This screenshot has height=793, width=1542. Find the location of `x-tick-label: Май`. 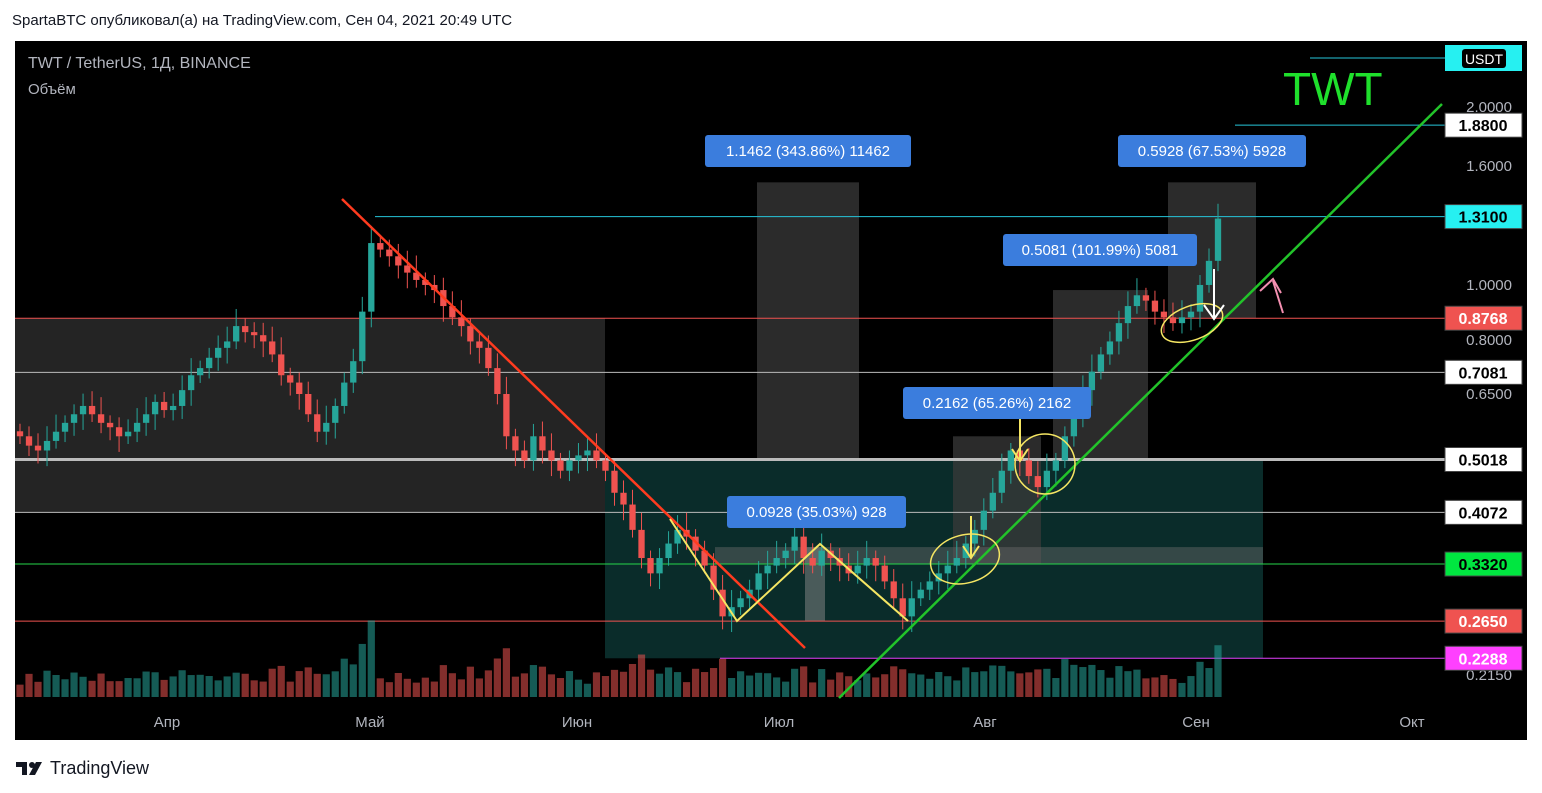

x-tick-label: Май is located at coordinates (369, 722).